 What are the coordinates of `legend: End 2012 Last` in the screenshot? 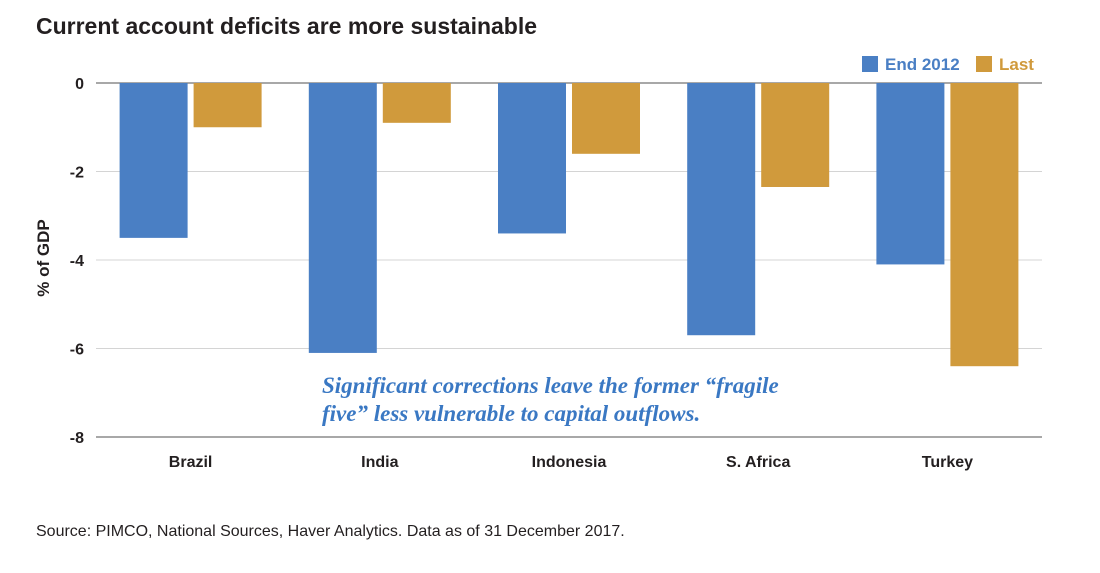 It's located at (948, 64).